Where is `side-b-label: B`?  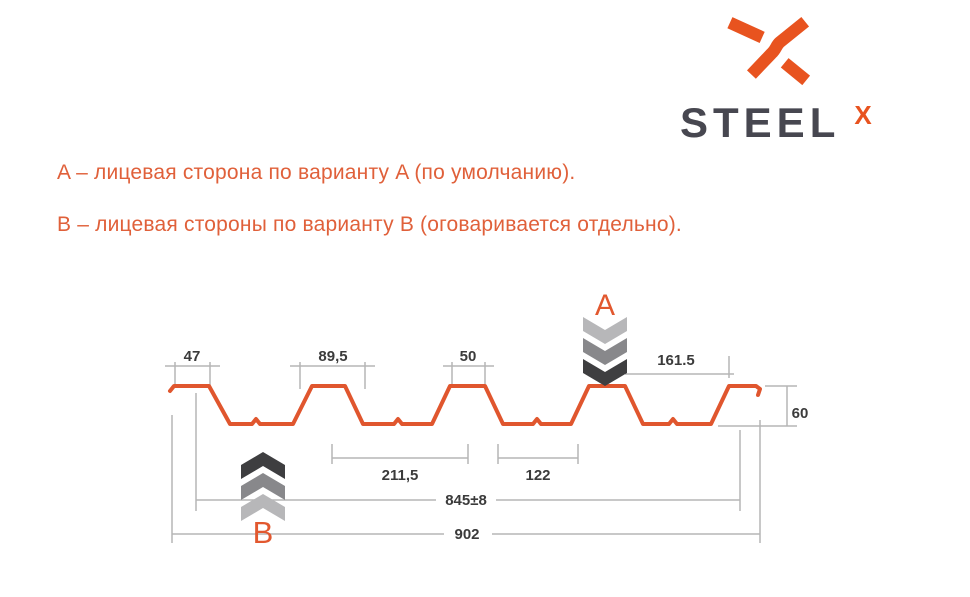
side-b-label: B is located at coordinates (263, 532).